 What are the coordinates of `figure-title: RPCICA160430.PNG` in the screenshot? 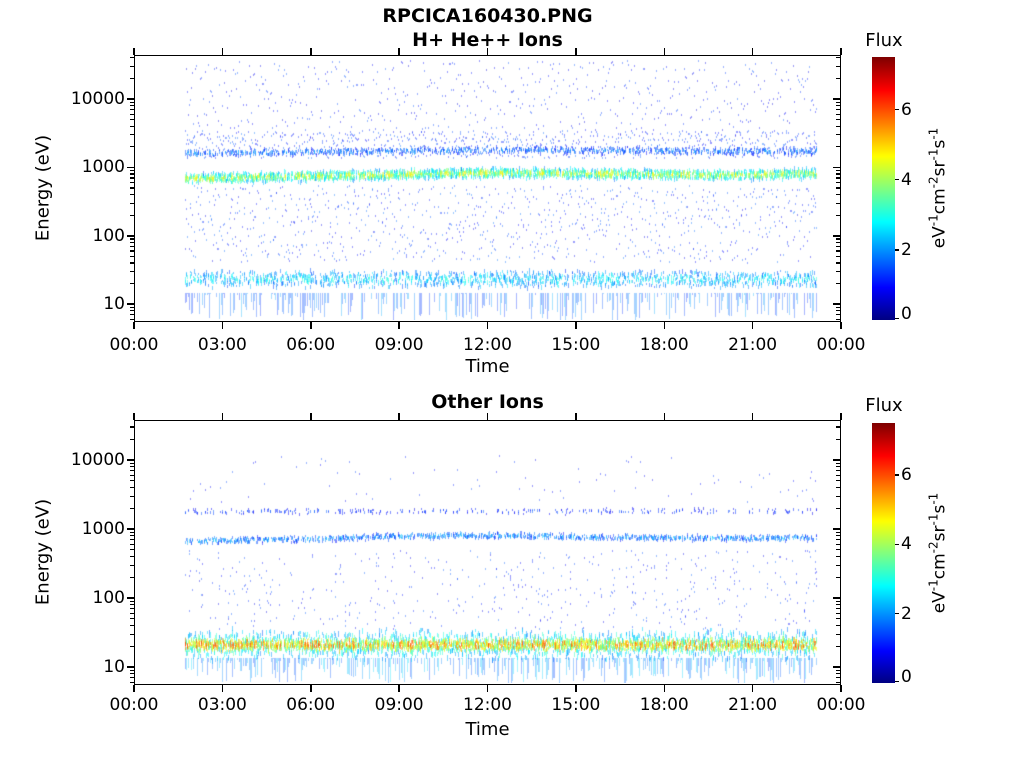 It's located at (487, 16).